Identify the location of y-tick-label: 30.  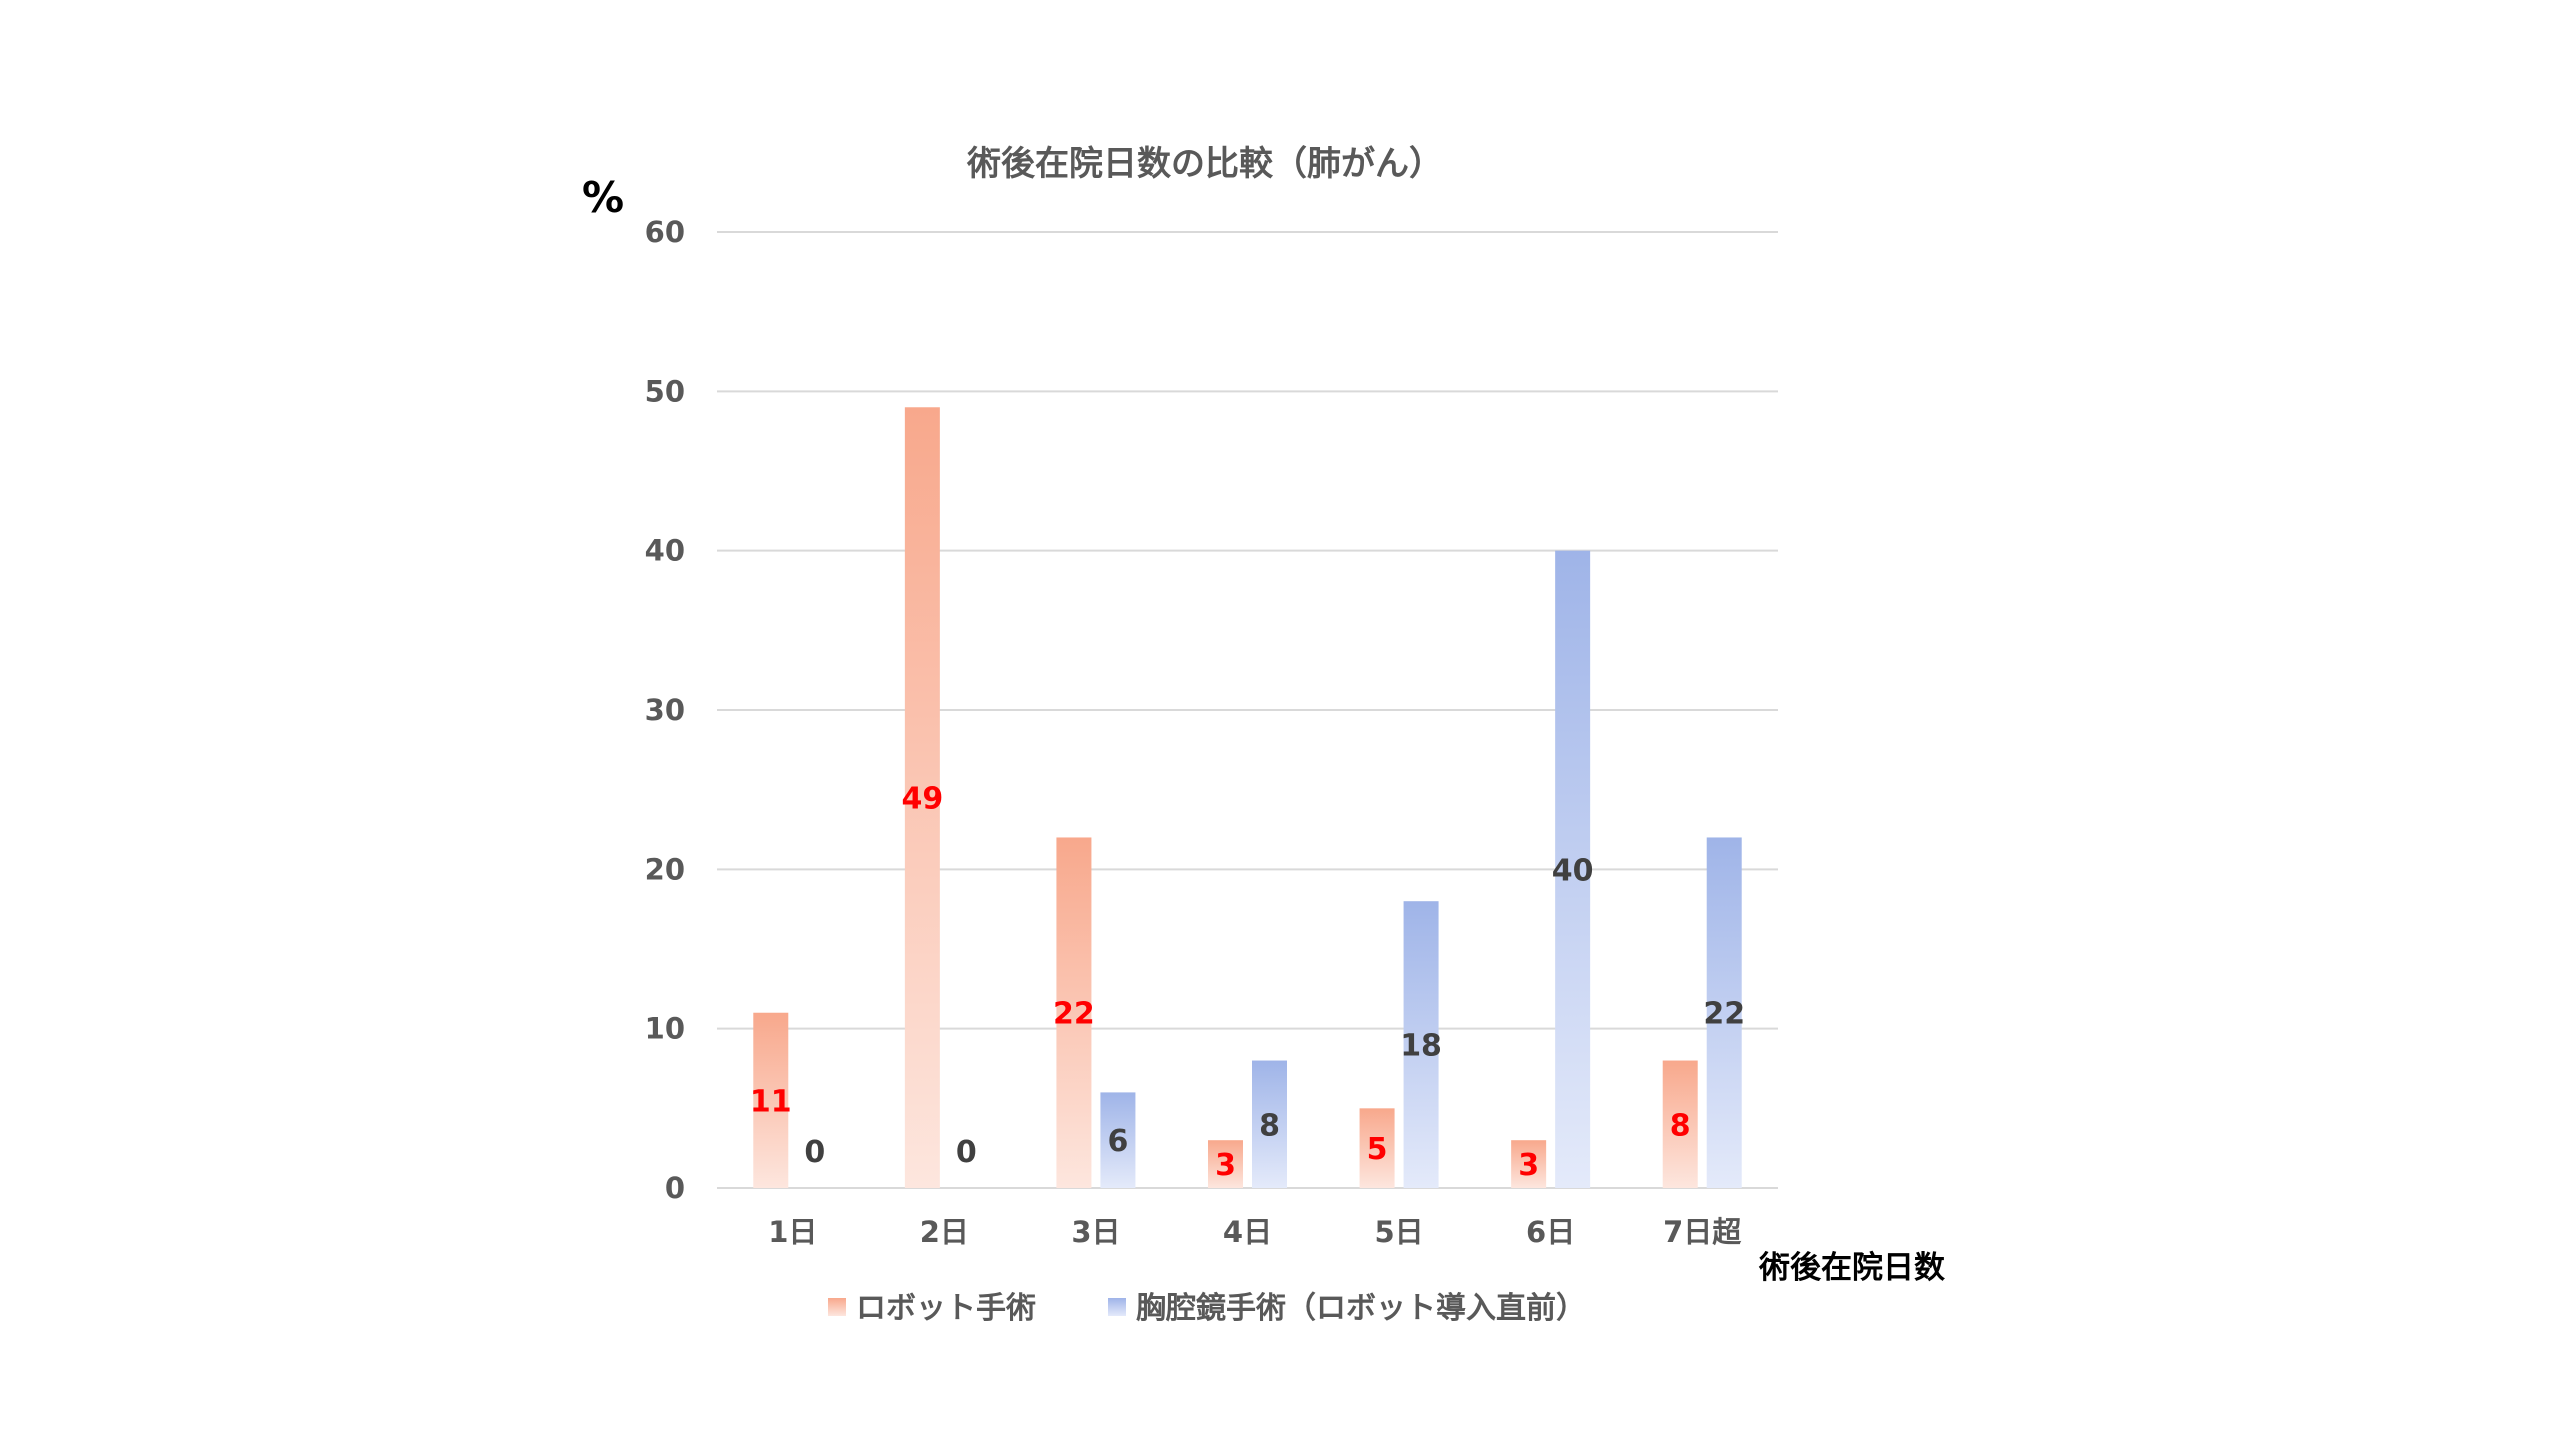
(665, 710).